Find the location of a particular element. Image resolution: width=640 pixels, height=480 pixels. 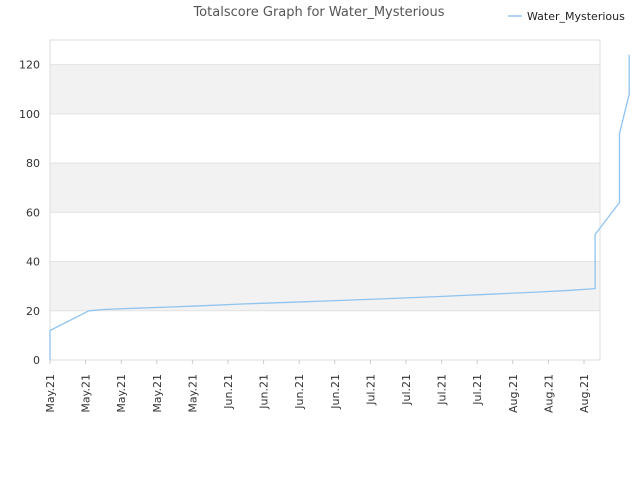

y-tick-label: 80 is located at coordinates (33, 163).